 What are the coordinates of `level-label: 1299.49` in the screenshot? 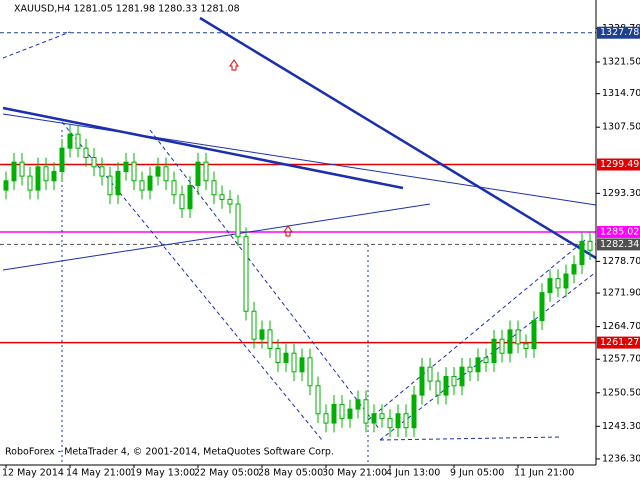 It's located at (619, 164).